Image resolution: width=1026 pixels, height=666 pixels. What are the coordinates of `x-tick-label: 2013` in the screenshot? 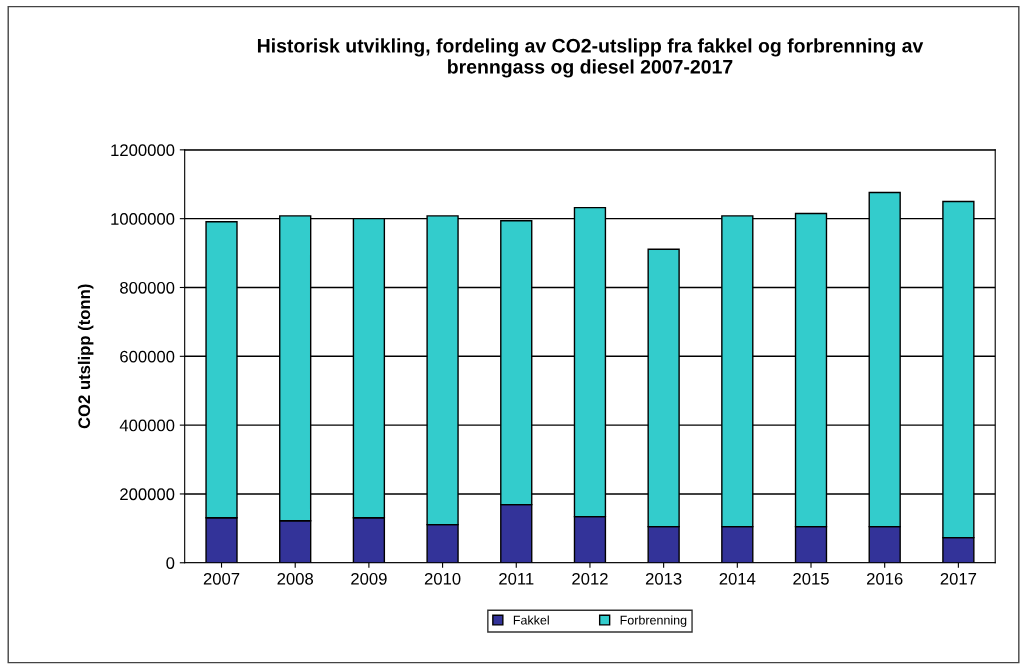 It's located at (663, 578).